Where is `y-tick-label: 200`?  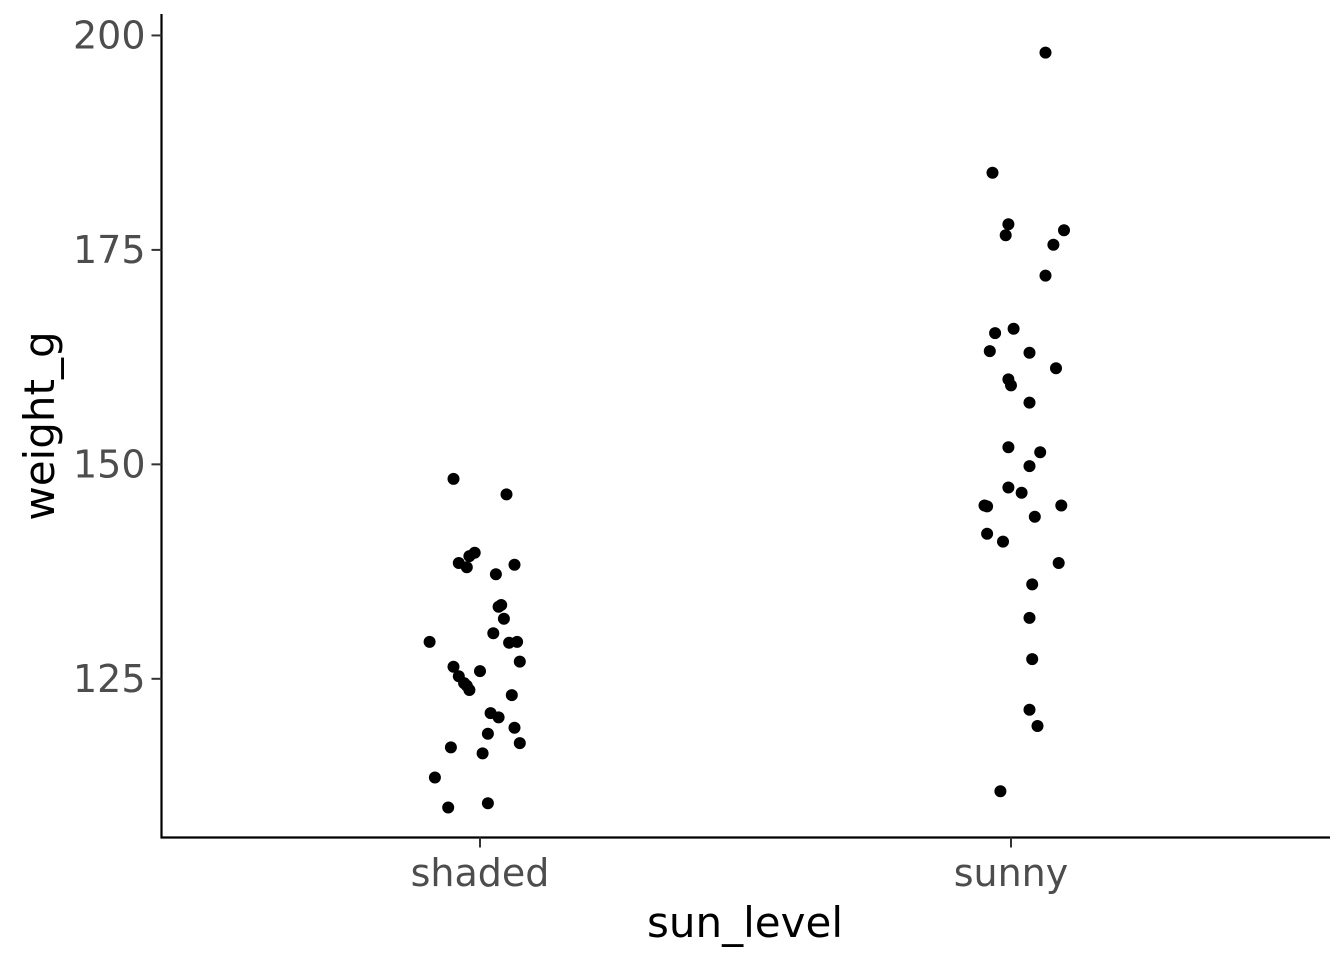
y-tick-label: 200 is located at coordinates (109, 35).